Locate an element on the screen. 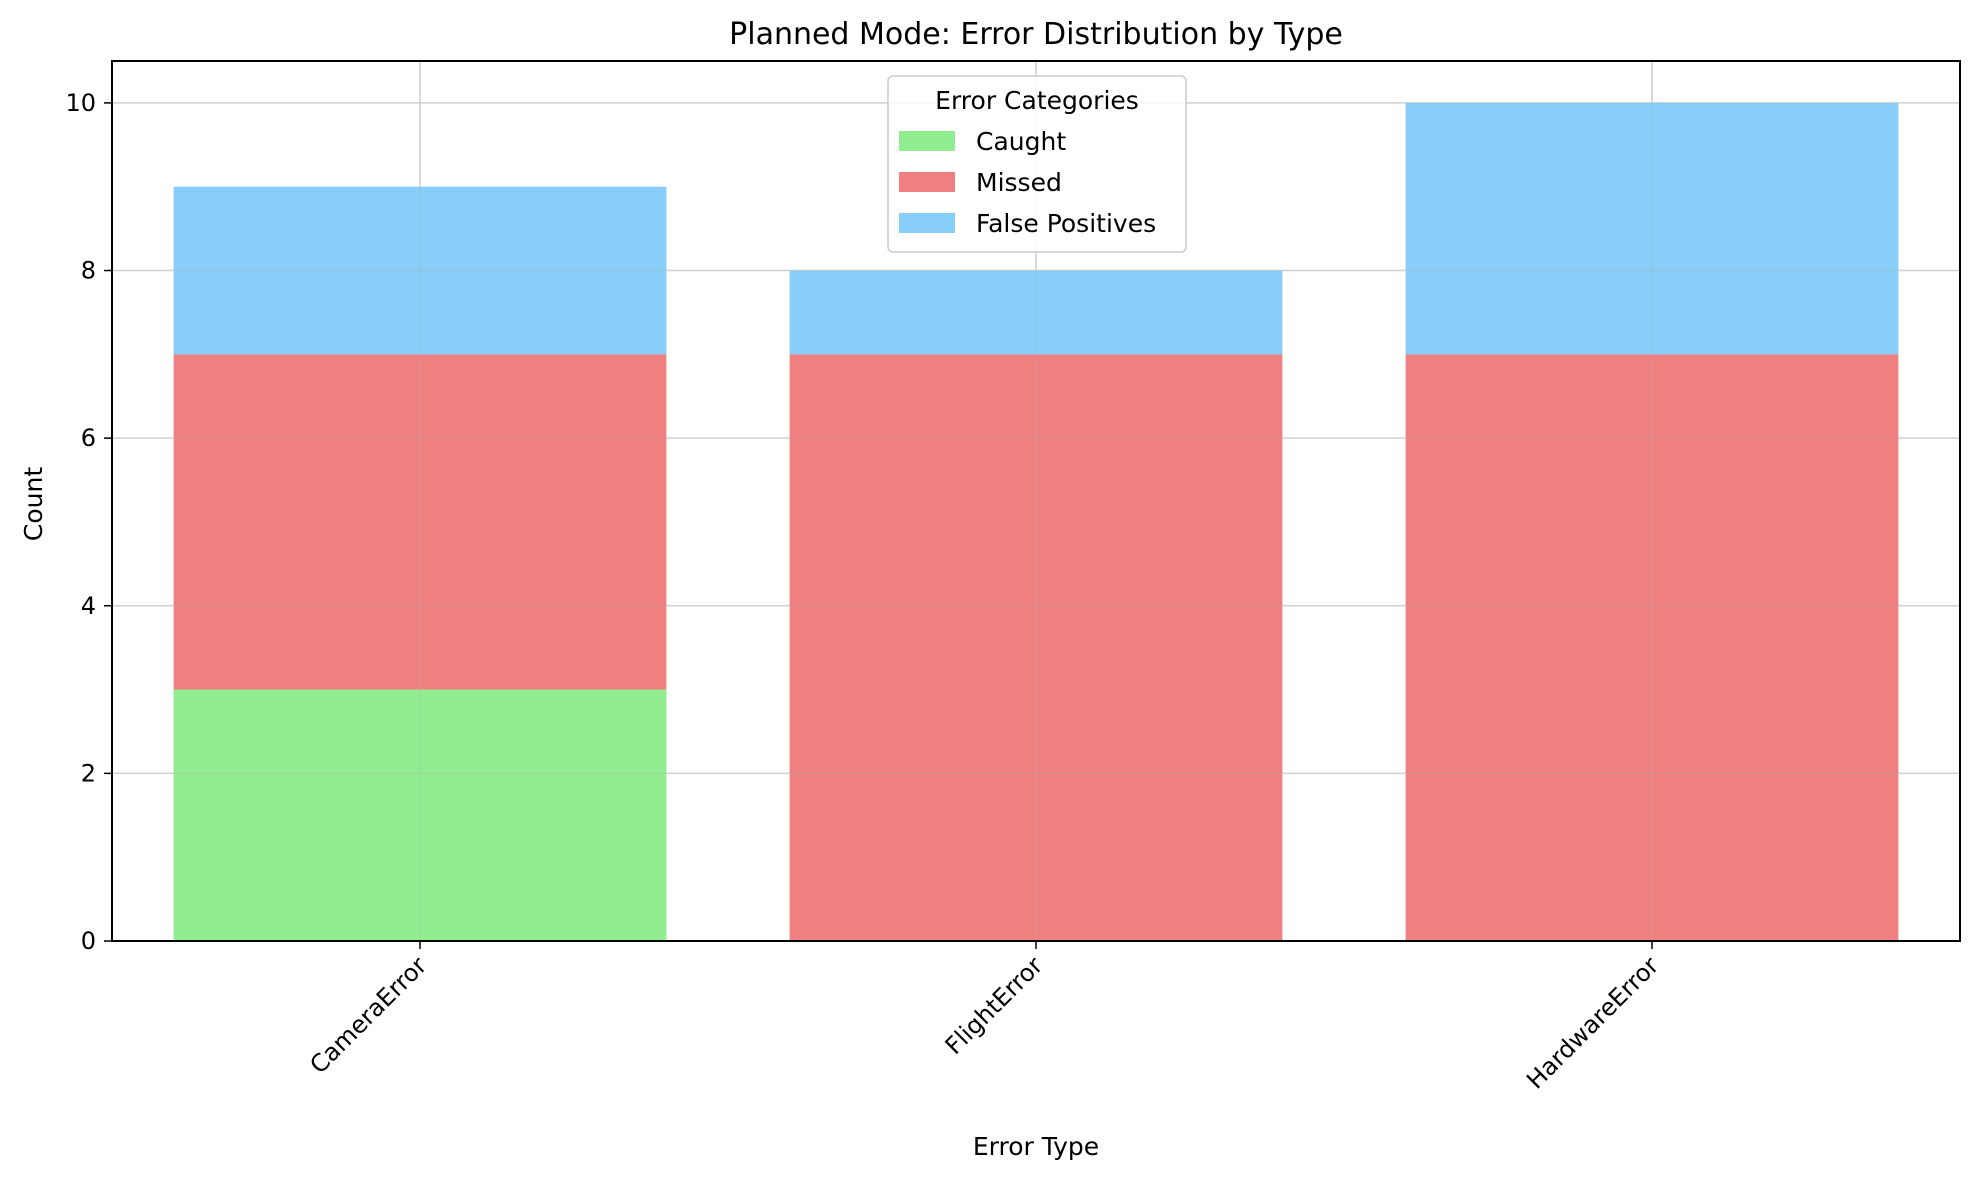 The width and height of the screenshot is (1979, 1181). bar-missed-flighterror is located at coordinates (1036, 647).